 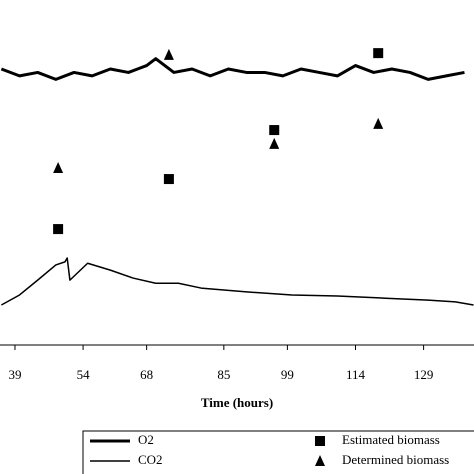 What do you see at coordinates (395, 459) in the screenshot?
I see `legend-label: Determined biomass` at bounding box center [395, 459].